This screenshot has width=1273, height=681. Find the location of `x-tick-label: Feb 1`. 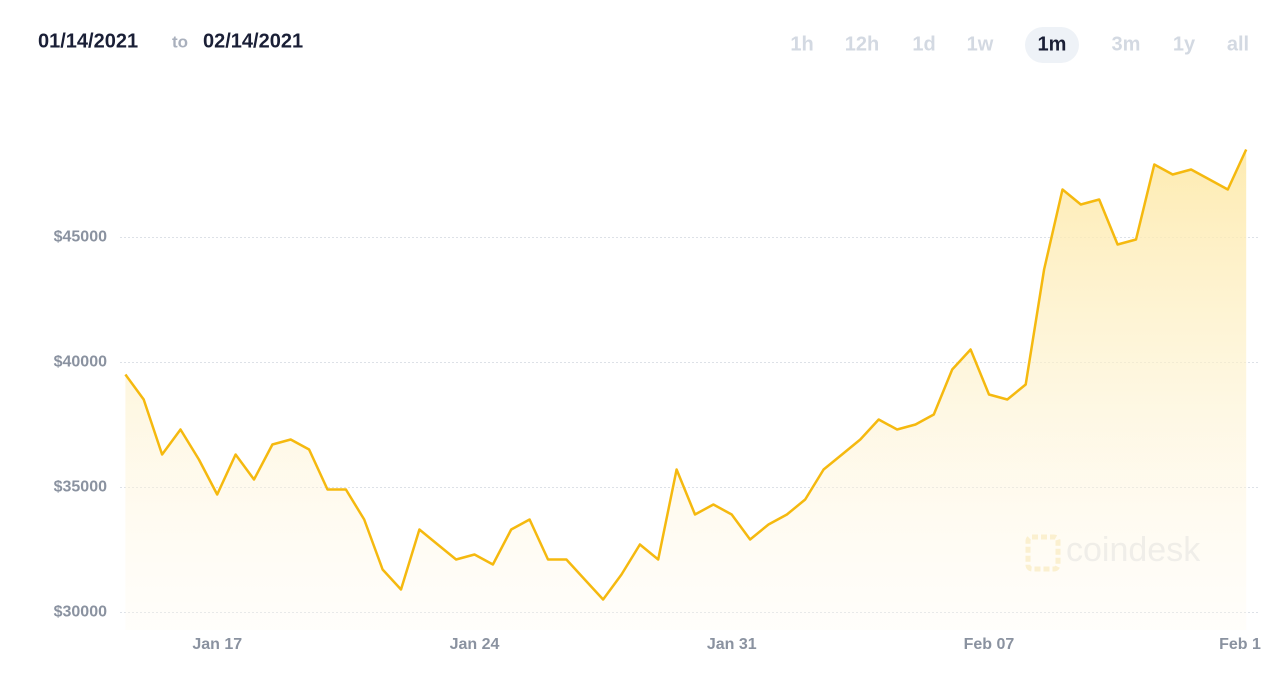

x-tick-label: Feb 1 is located at coordinates (1240, 644).